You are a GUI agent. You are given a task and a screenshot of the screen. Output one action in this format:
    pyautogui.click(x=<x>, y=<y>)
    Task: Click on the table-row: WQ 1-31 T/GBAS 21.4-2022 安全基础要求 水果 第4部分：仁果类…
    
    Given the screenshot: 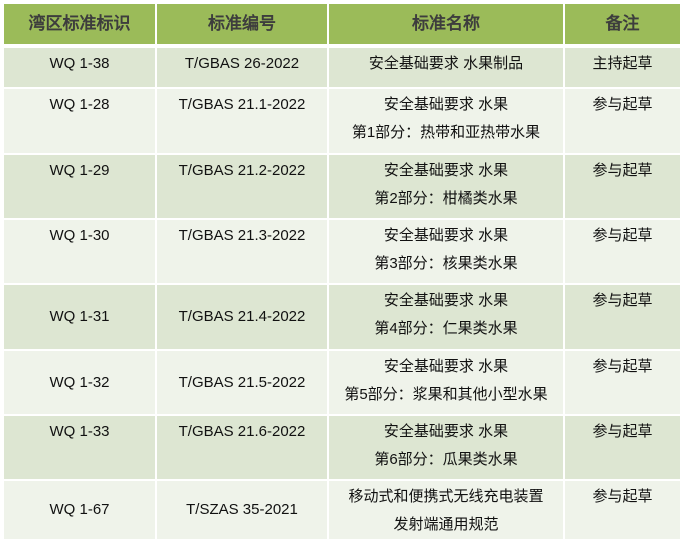 What is the action you would take?
    pyautogui.click(x=342, y=317)
    